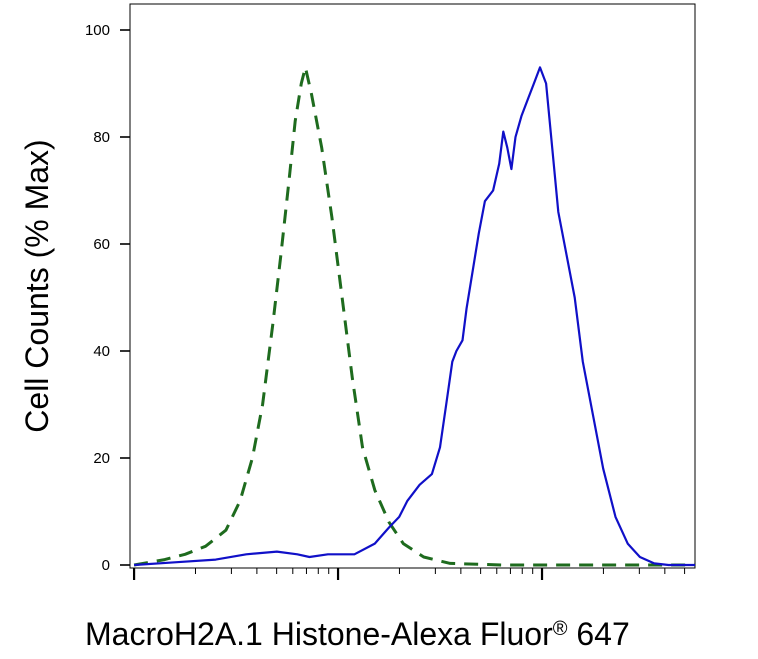 This screenshot has width=758, height=659. What do you see at coordinates (97, 30) in the screenshot?
I see `y-tick-label: 100` at bounding box center [97, 30].